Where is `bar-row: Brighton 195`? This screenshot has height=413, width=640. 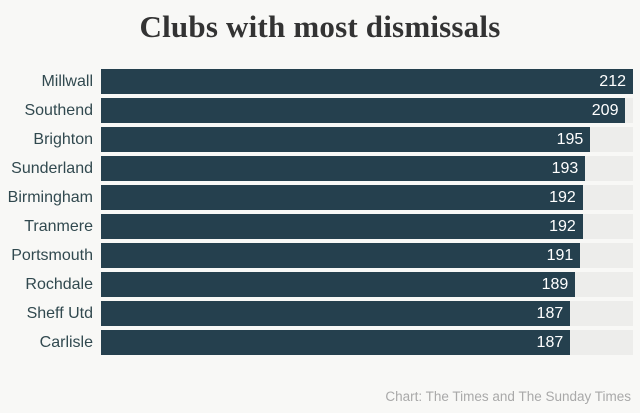
bar-row: Brighton 195 is located at coordinates (320, 139).